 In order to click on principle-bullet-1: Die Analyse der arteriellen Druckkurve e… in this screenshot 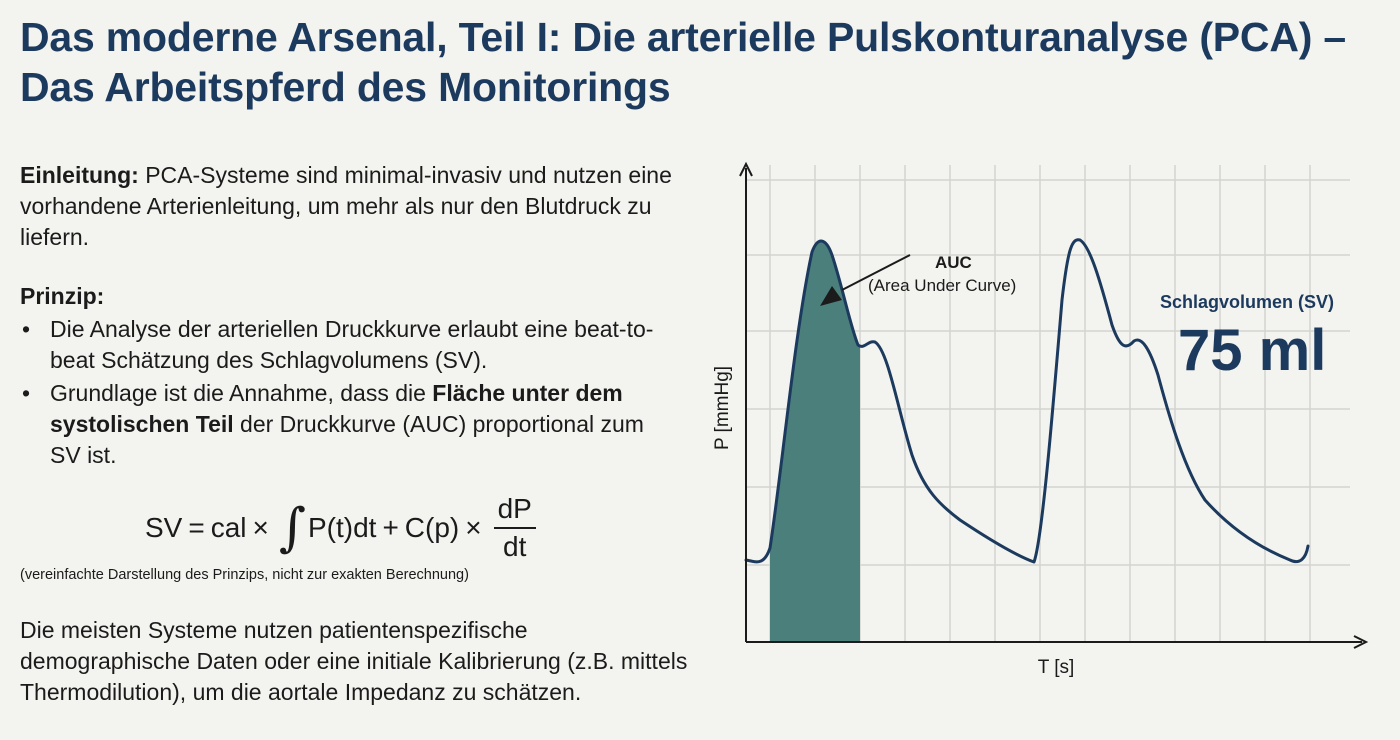, I will do `click(350, 345)`.